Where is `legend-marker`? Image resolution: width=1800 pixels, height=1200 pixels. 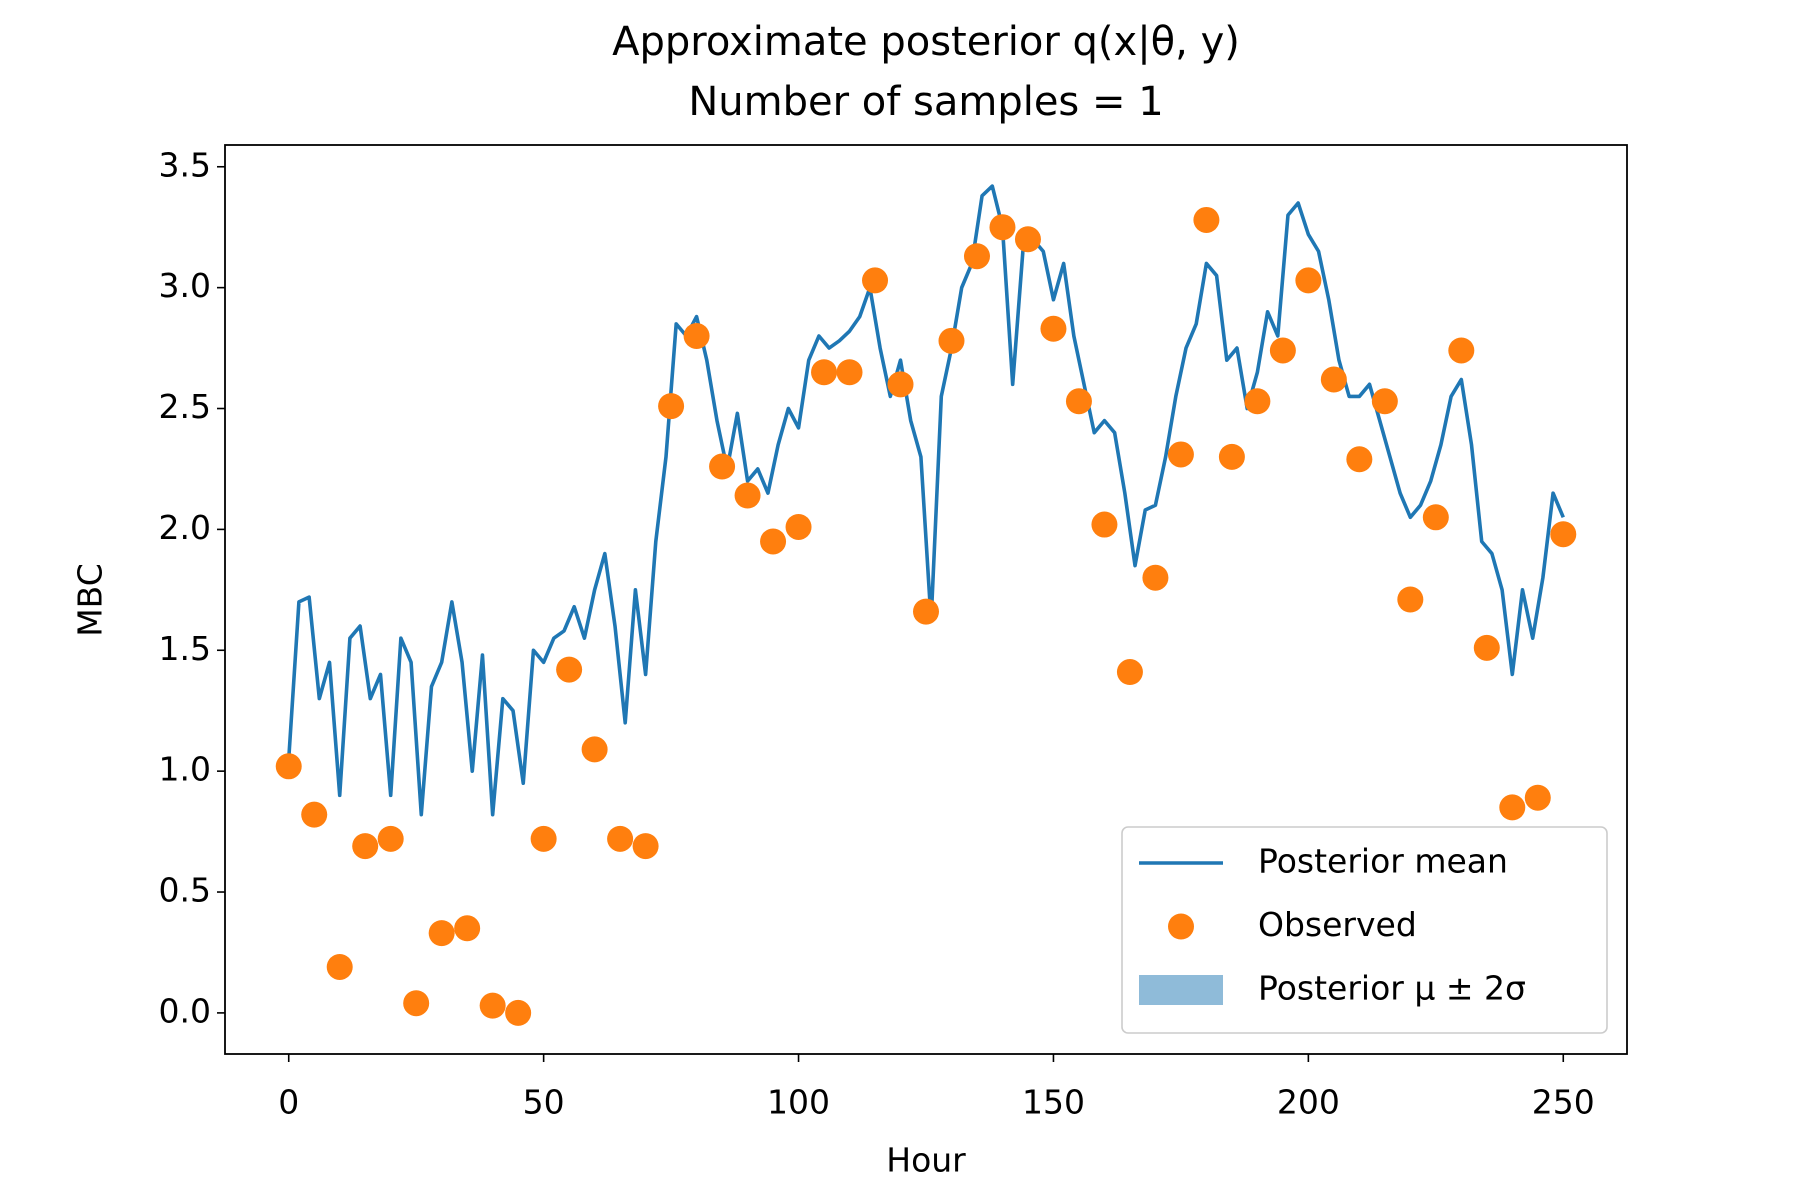 legend-marker is located at coordinates (1181, 926).